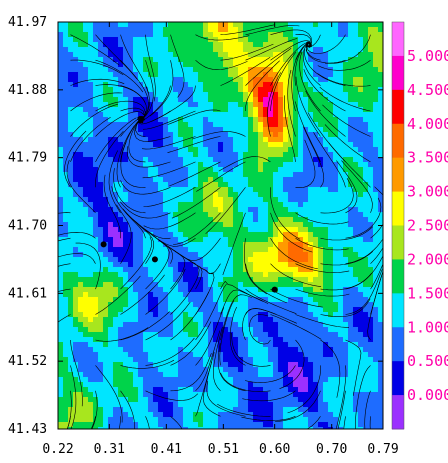  Describe the element at coordinates (27, 429) in the screenshot. I see `y-tick-label: 41.43` at that location.